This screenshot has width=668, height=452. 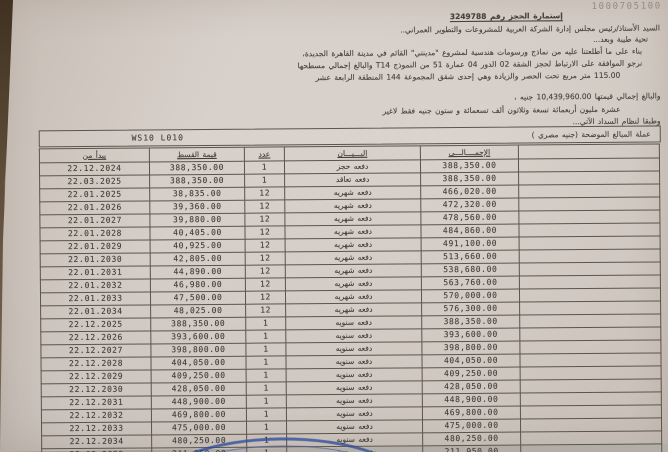 I want to click on cell-start-date: 22.12.2033, so click(x=96, y=428).